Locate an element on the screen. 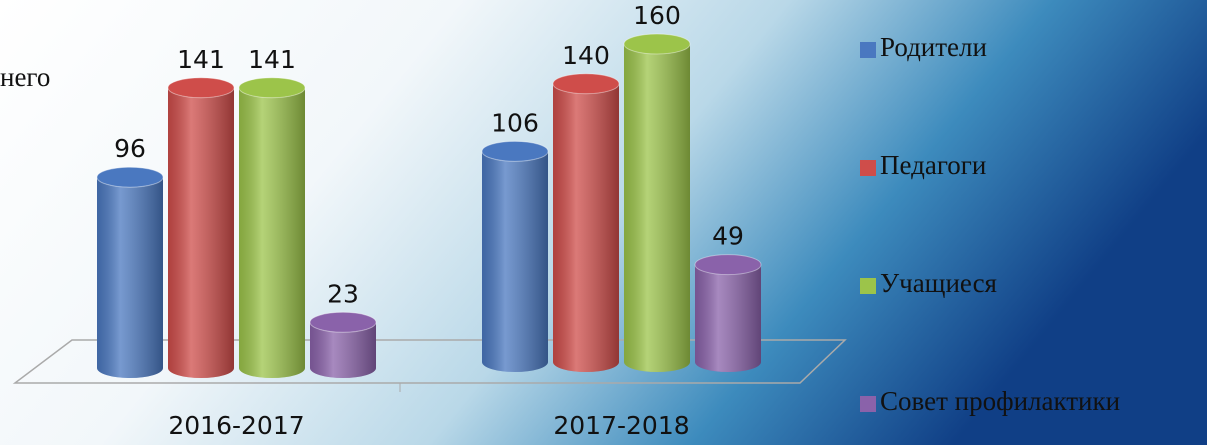 The image size is (1207, 445). data-label: 140 is located at coordinates (586, 55).